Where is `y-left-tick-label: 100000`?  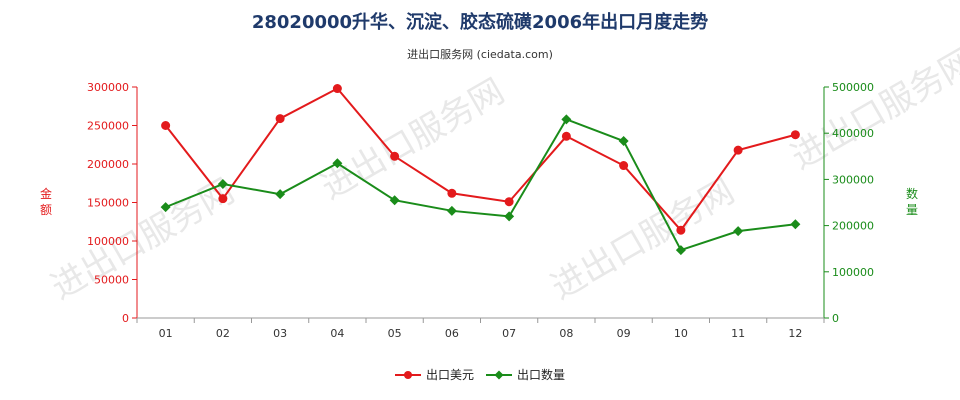 y-left-tick-label: 100000 is located at coordinates (108, 241).